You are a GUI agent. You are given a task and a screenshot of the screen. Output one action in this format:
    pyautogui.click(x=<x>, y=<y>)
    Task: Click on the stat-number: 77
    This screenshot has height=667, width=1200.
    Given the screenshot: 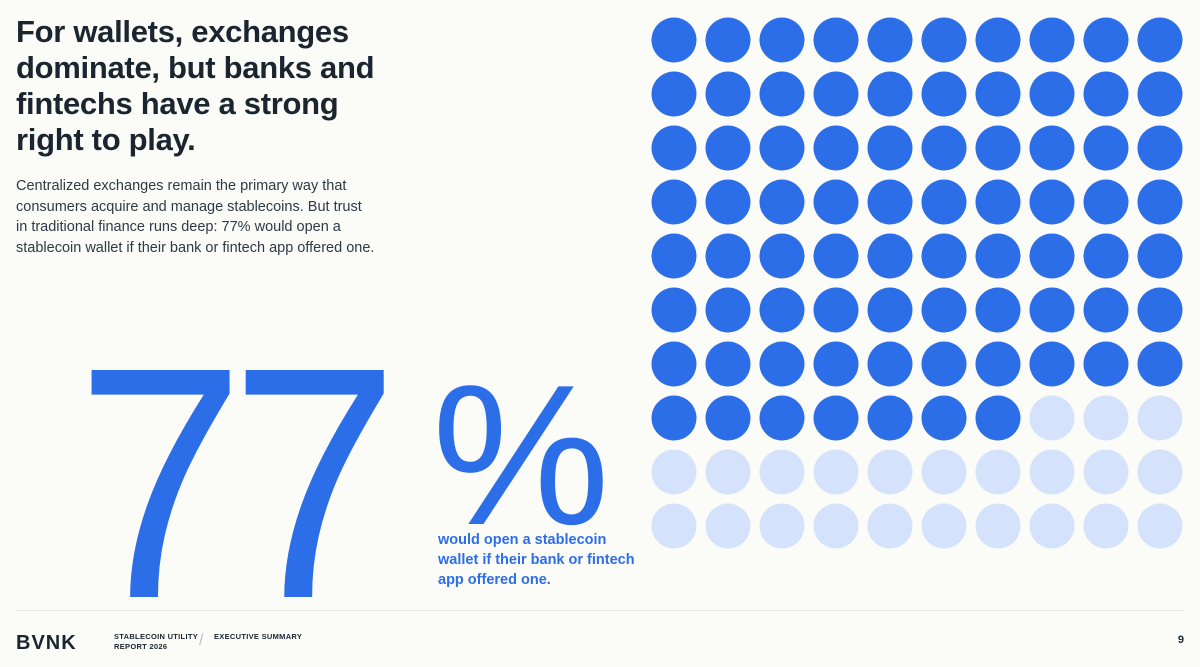 What is the action you would take?
    pyautogui.click(x=237, y=482)
    